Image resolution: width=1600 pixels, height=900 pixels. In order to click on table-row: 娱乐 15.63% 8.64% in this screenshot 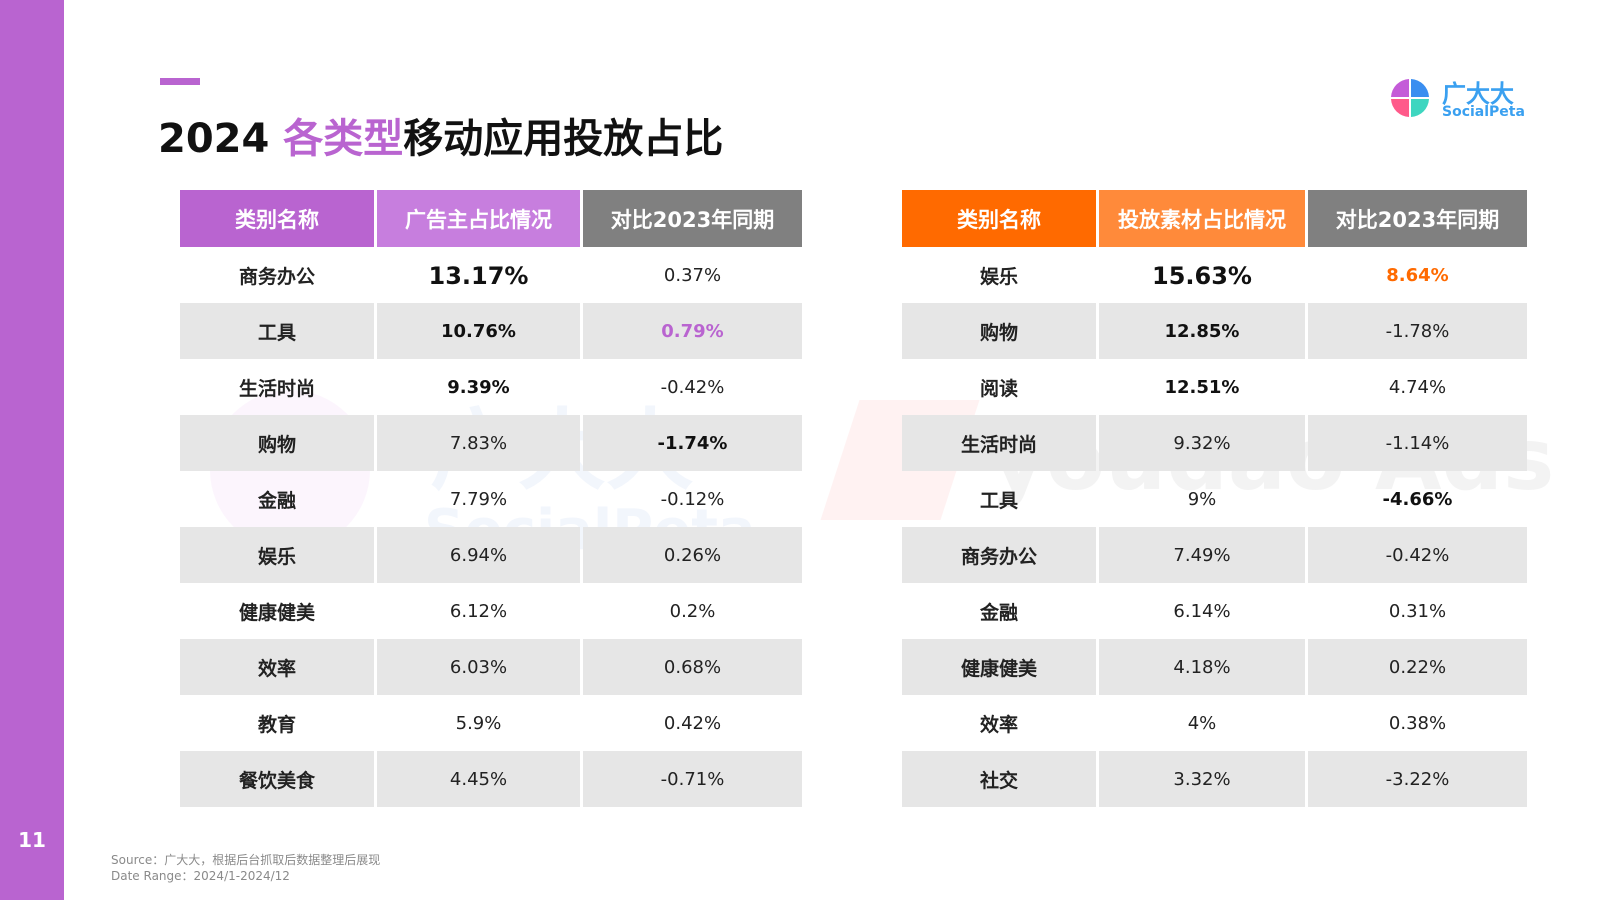, I will do `click(1214, 275)`.